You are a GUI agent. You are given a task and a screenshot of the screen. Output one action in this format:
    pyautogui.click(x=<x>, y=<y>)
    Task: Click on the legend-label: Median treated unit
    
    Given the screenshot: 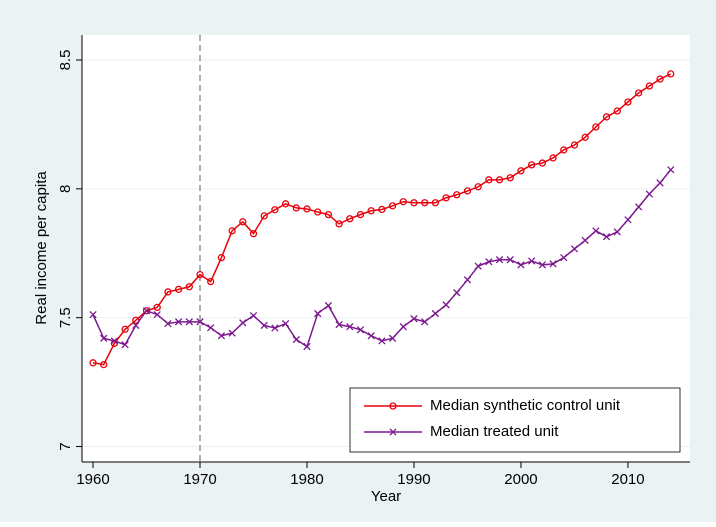 What is the action you would take?
    pyautogui.click(x=494, y=431)
    